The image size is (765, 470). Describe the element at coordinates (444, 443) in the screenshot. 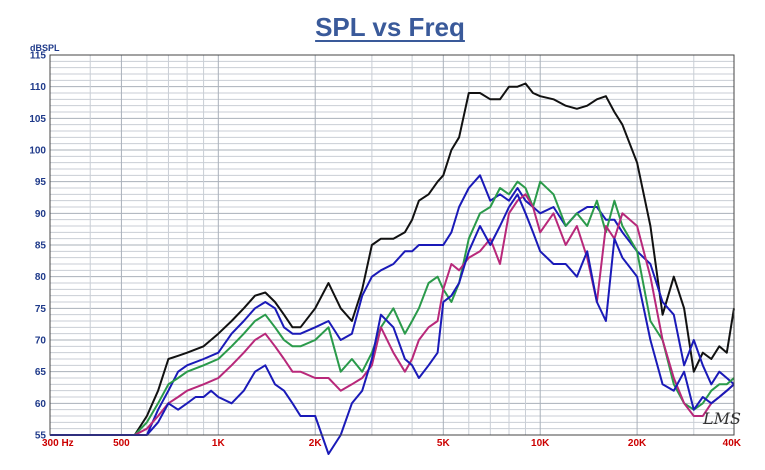

I see `x-tick-label: 5K` at that location.